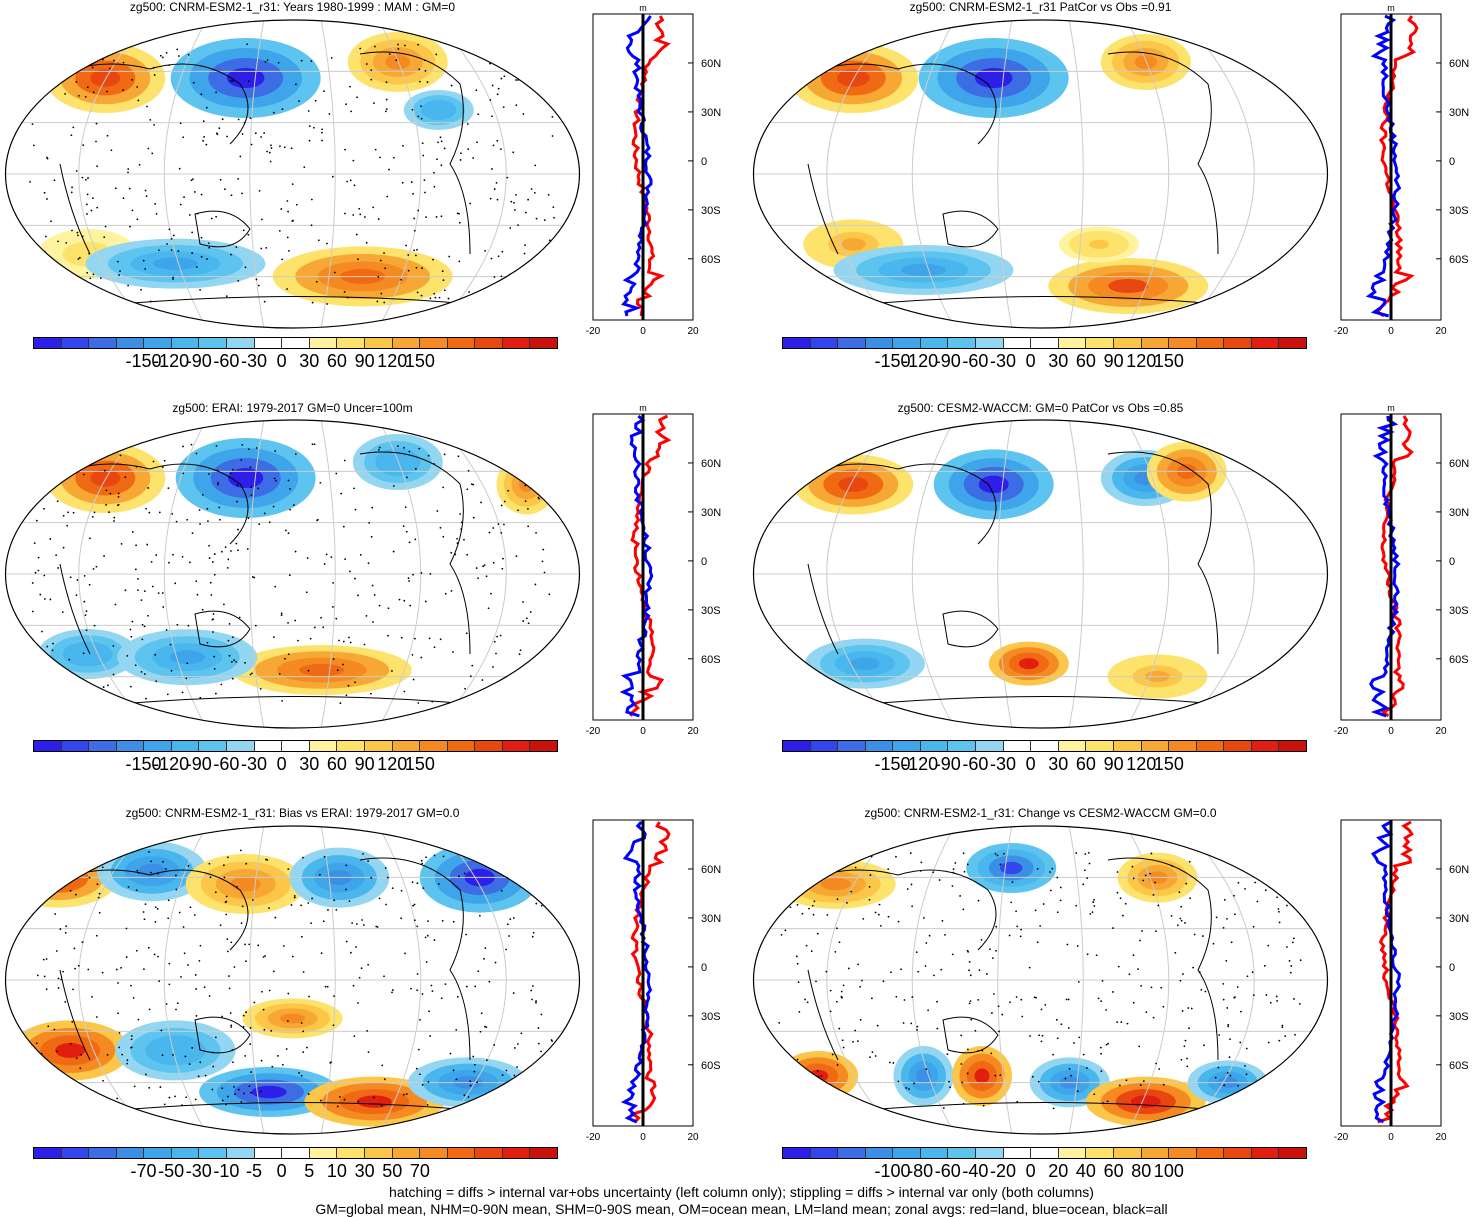 The width and height of the screenshot is (1483, 1217). I want to click on colorbar-tick-label: 120, so click(1141, 764).